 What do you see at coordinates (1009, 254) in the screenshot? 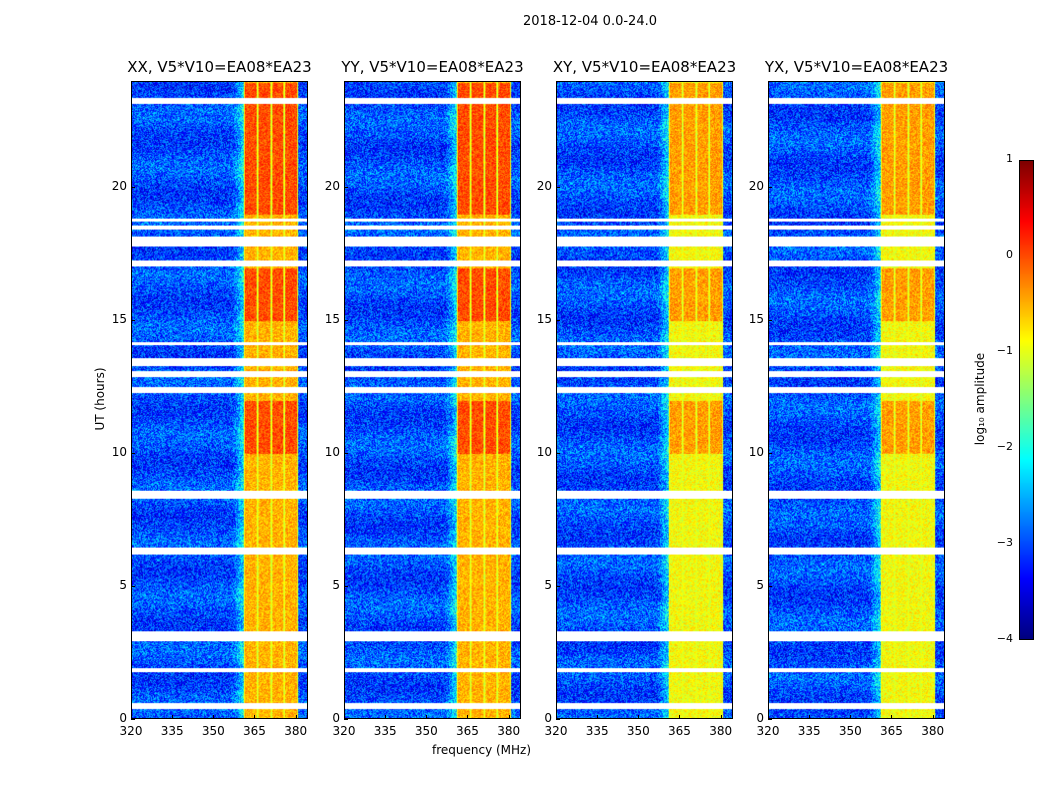
I see `colorbar-tick-label: 0` at bounding box center [1009, 254].